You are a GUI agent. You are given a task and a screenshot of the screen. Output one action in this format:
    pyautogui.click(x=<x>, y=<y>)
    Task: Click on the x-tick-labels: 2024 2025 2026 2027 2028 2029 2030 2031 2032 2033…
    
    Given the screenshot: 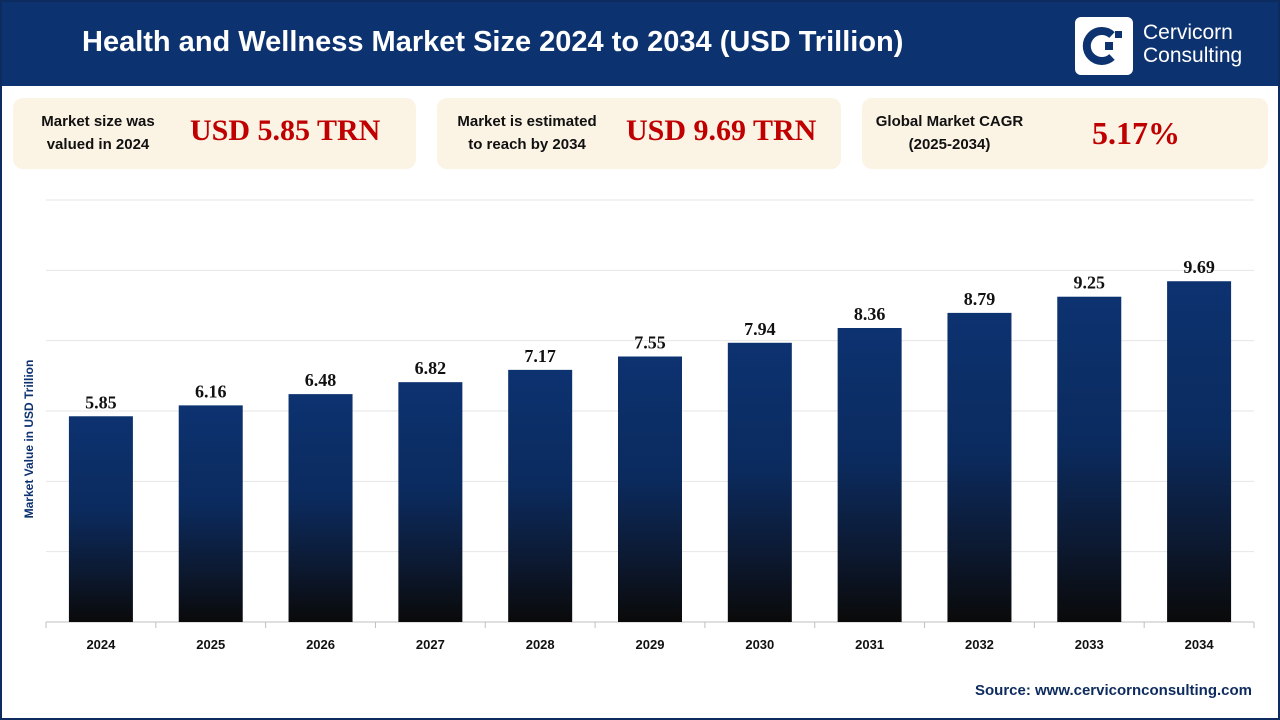 What is the action you would take?
    pyautogui.click(x=650, y=644)
    